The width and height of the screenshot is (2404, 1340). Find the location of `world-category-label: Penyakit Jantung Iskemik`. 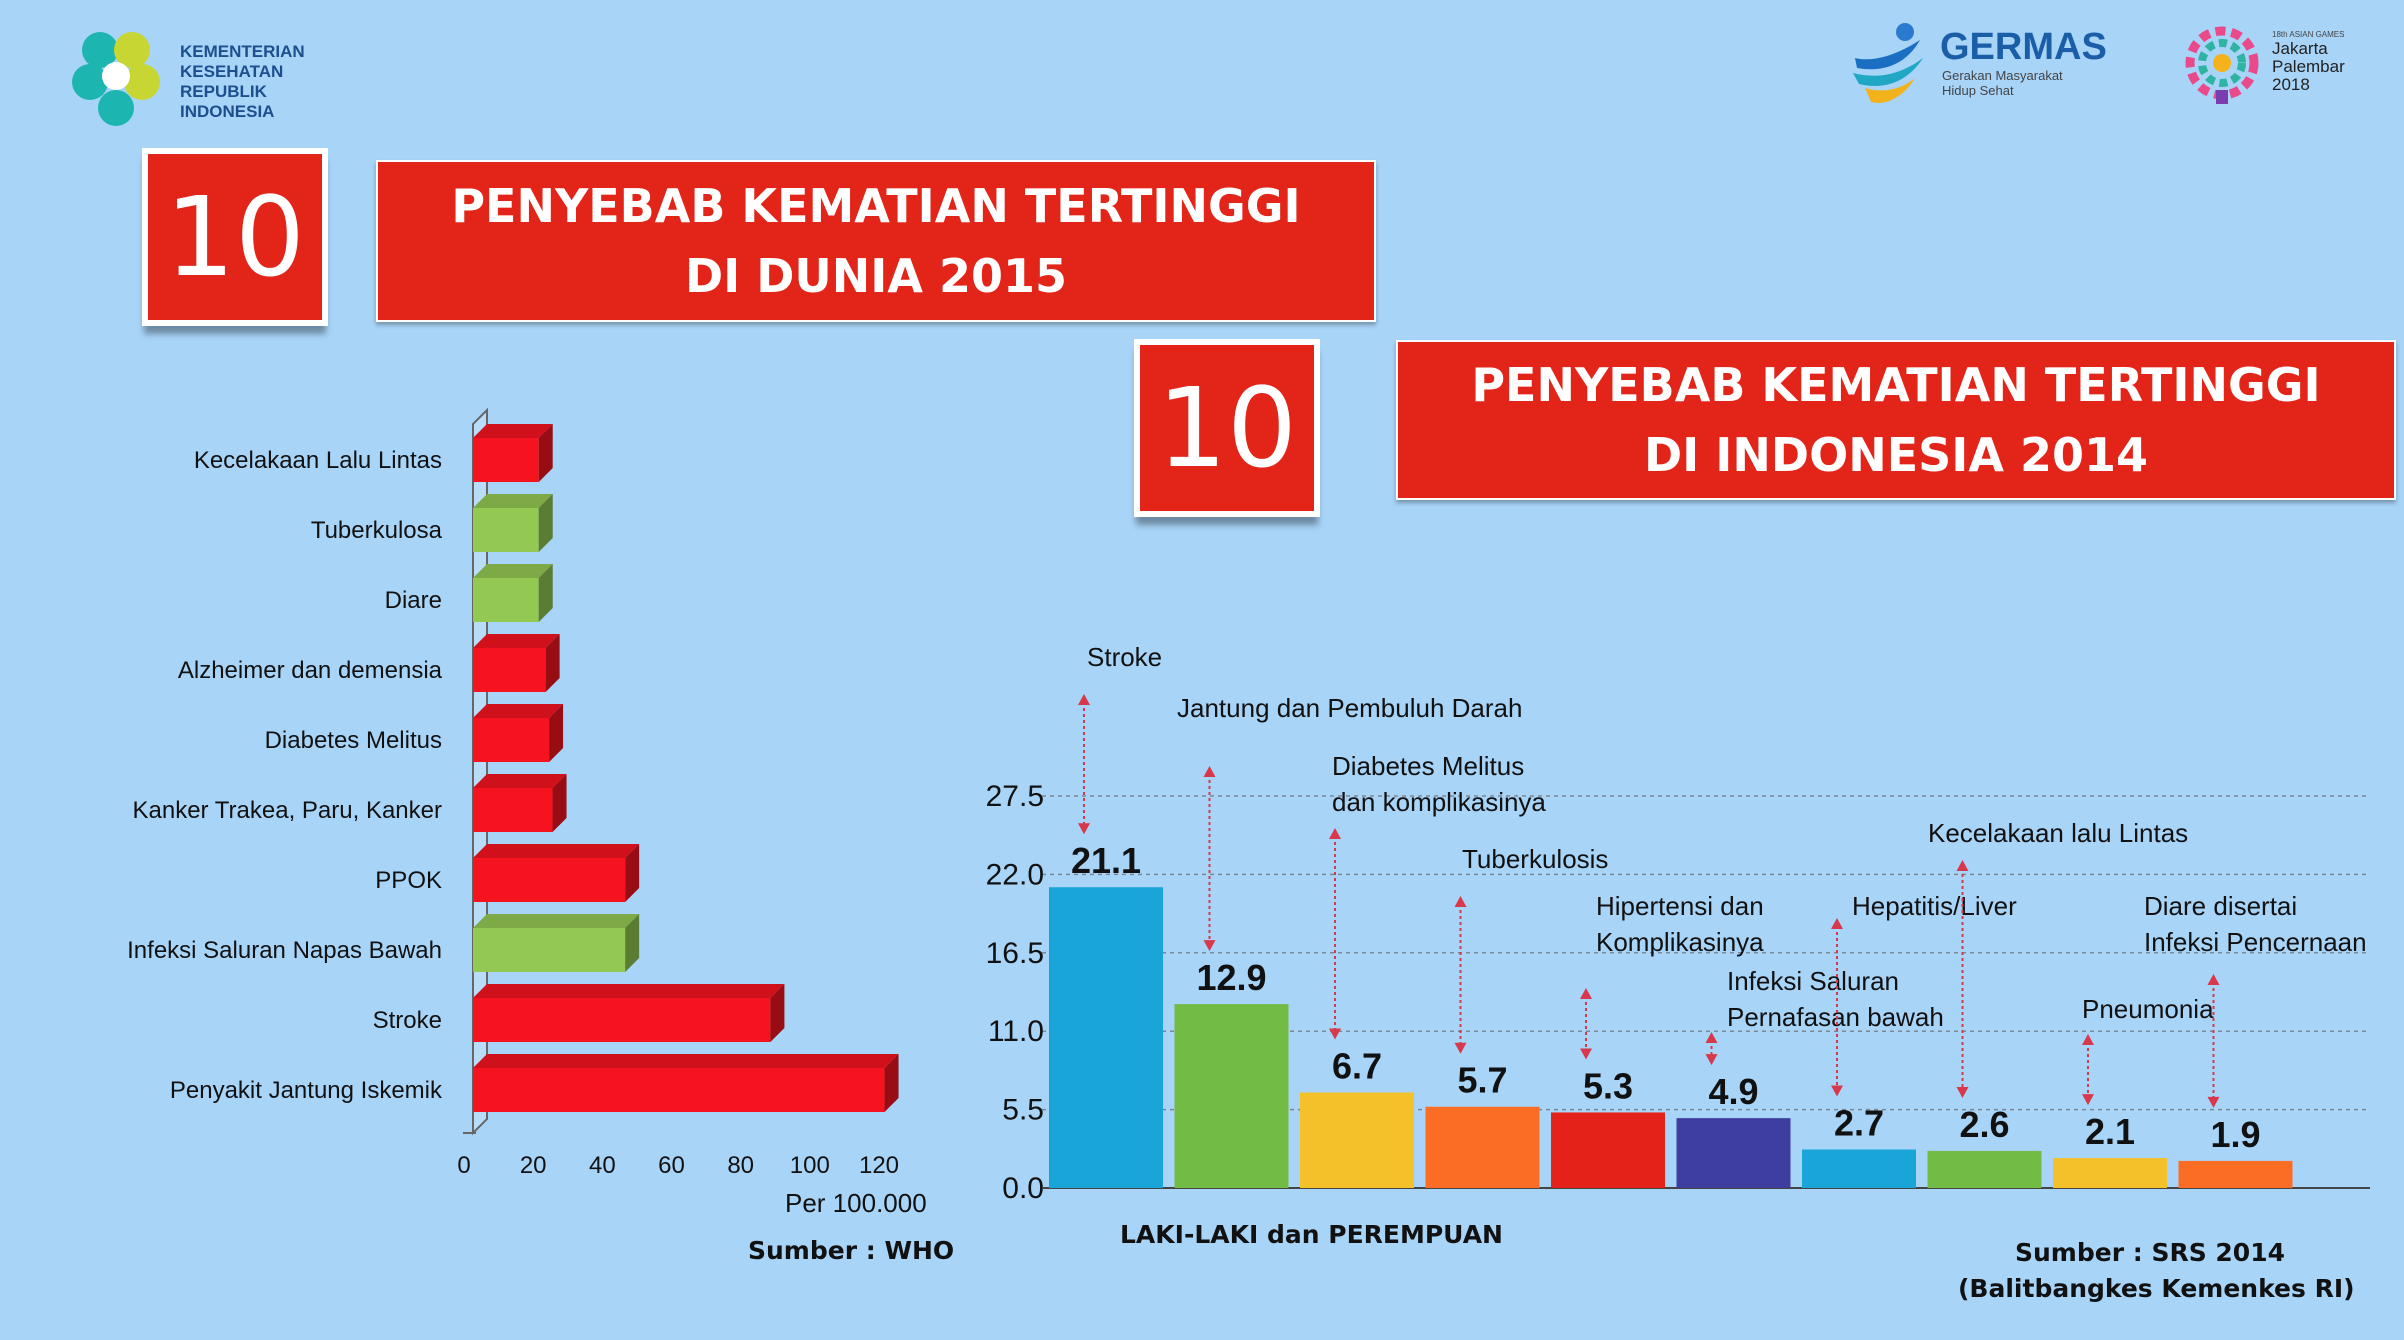

world-category-label: Penyakit Jantung Iskemik is located at coordinates (306, 1090).